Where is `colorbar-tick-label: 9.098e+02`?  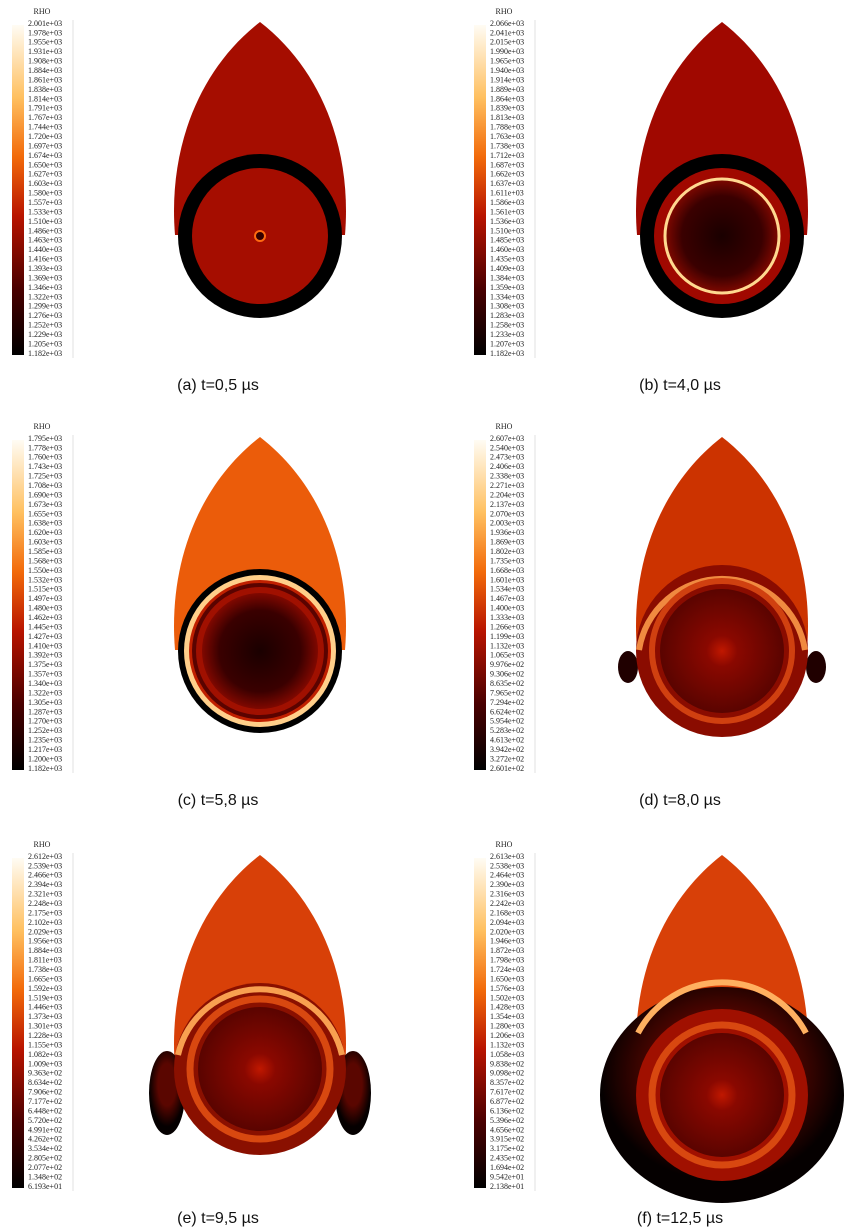
colorbar-tick-label: 9.098e+02 is located at coordinates (507, 1073).